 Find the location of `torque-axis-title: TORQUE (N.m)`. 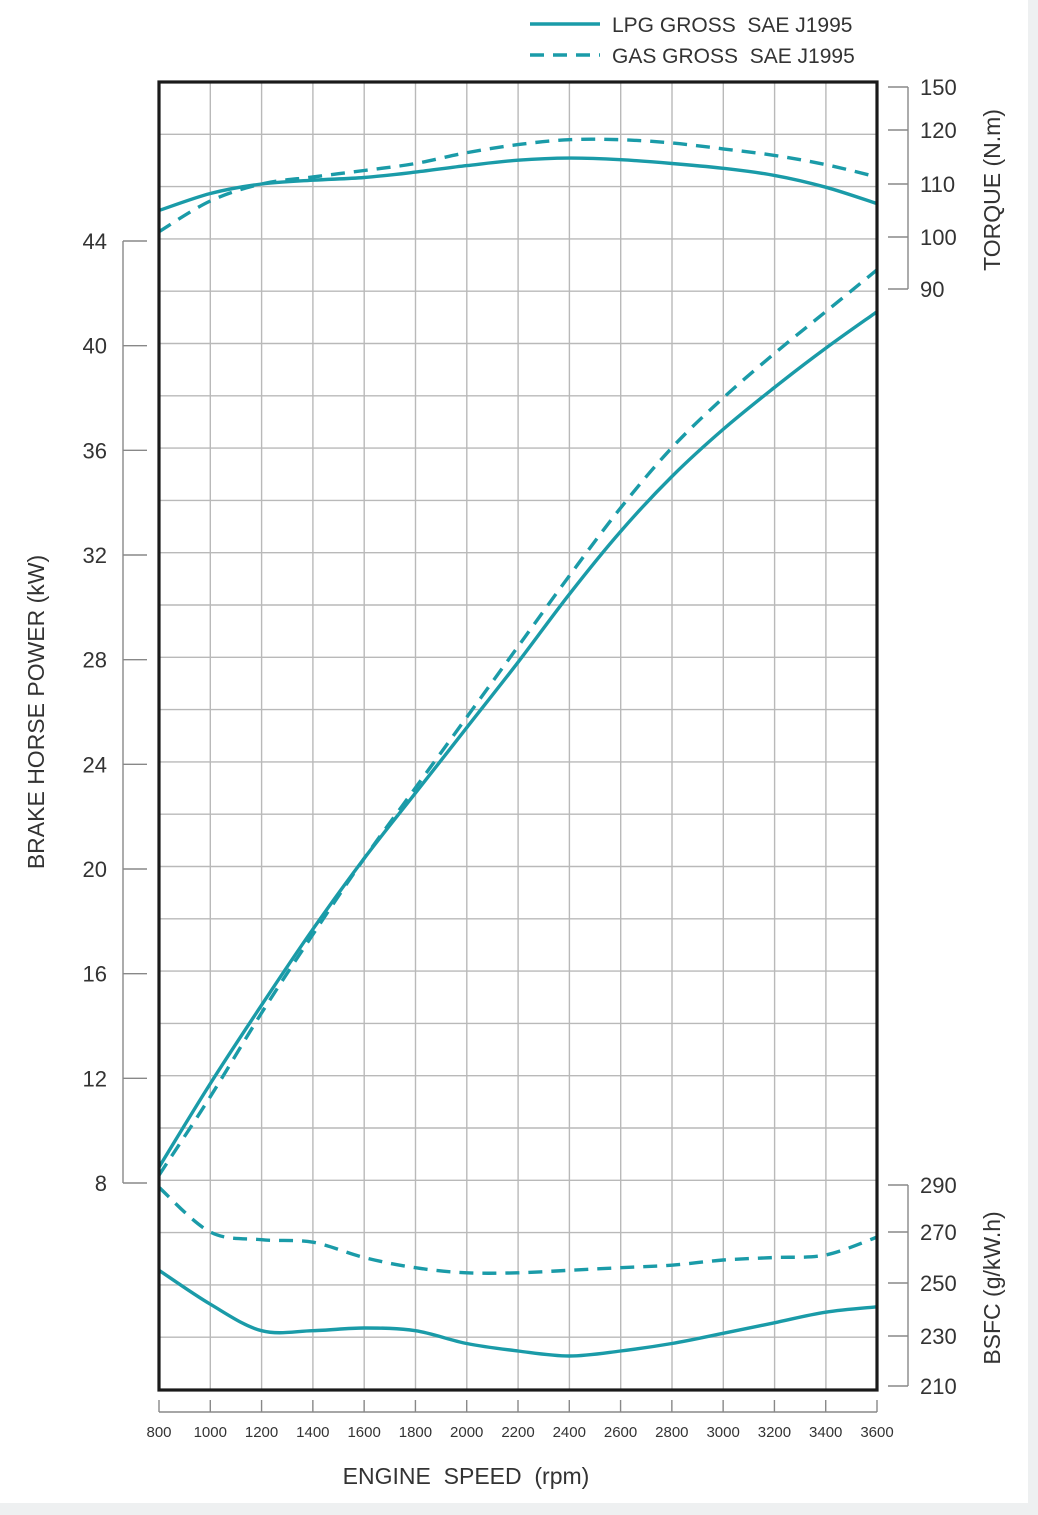

torque-axis-title: TORQUE (N.m) is located at coordinates (992, 190).